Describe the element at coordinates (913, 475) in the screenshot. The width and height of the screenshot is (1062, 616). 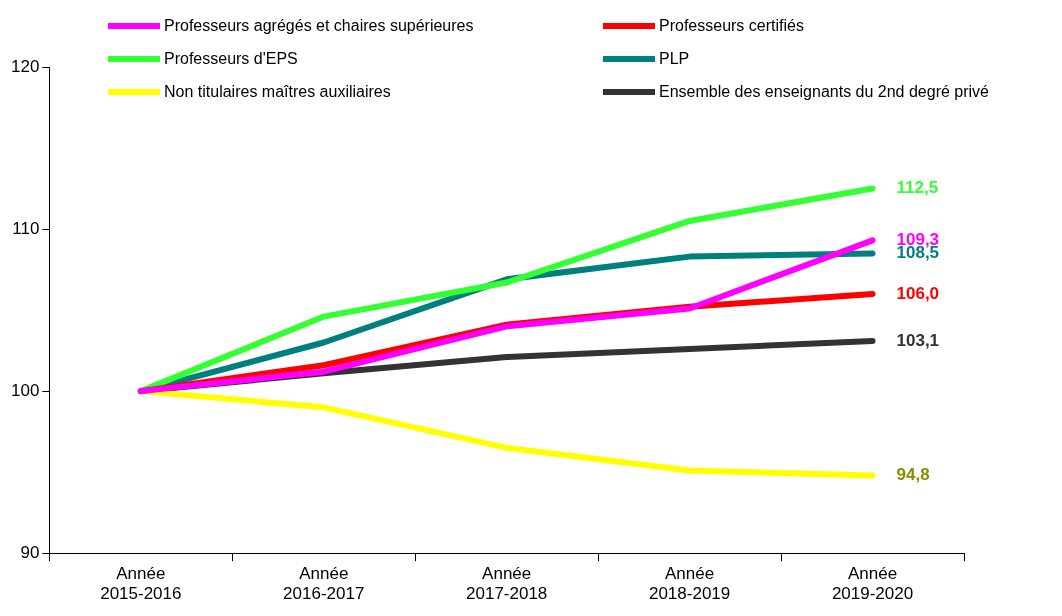
I see `data-label: 94,8` at that location.